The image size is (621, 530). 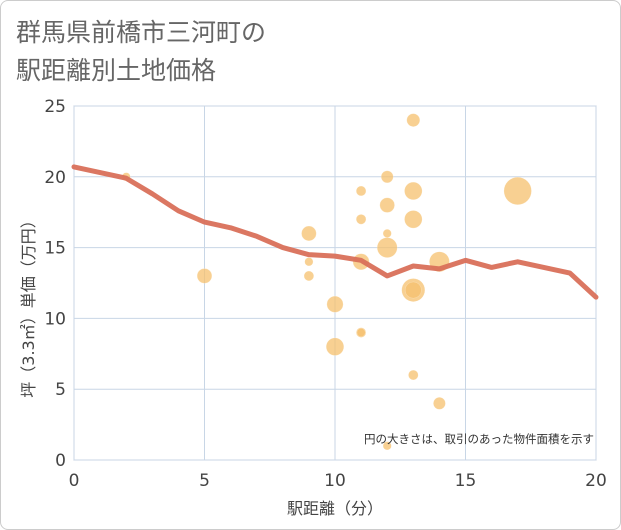 I want to click on x-tick-label: 10, so click(x=335, y=481).